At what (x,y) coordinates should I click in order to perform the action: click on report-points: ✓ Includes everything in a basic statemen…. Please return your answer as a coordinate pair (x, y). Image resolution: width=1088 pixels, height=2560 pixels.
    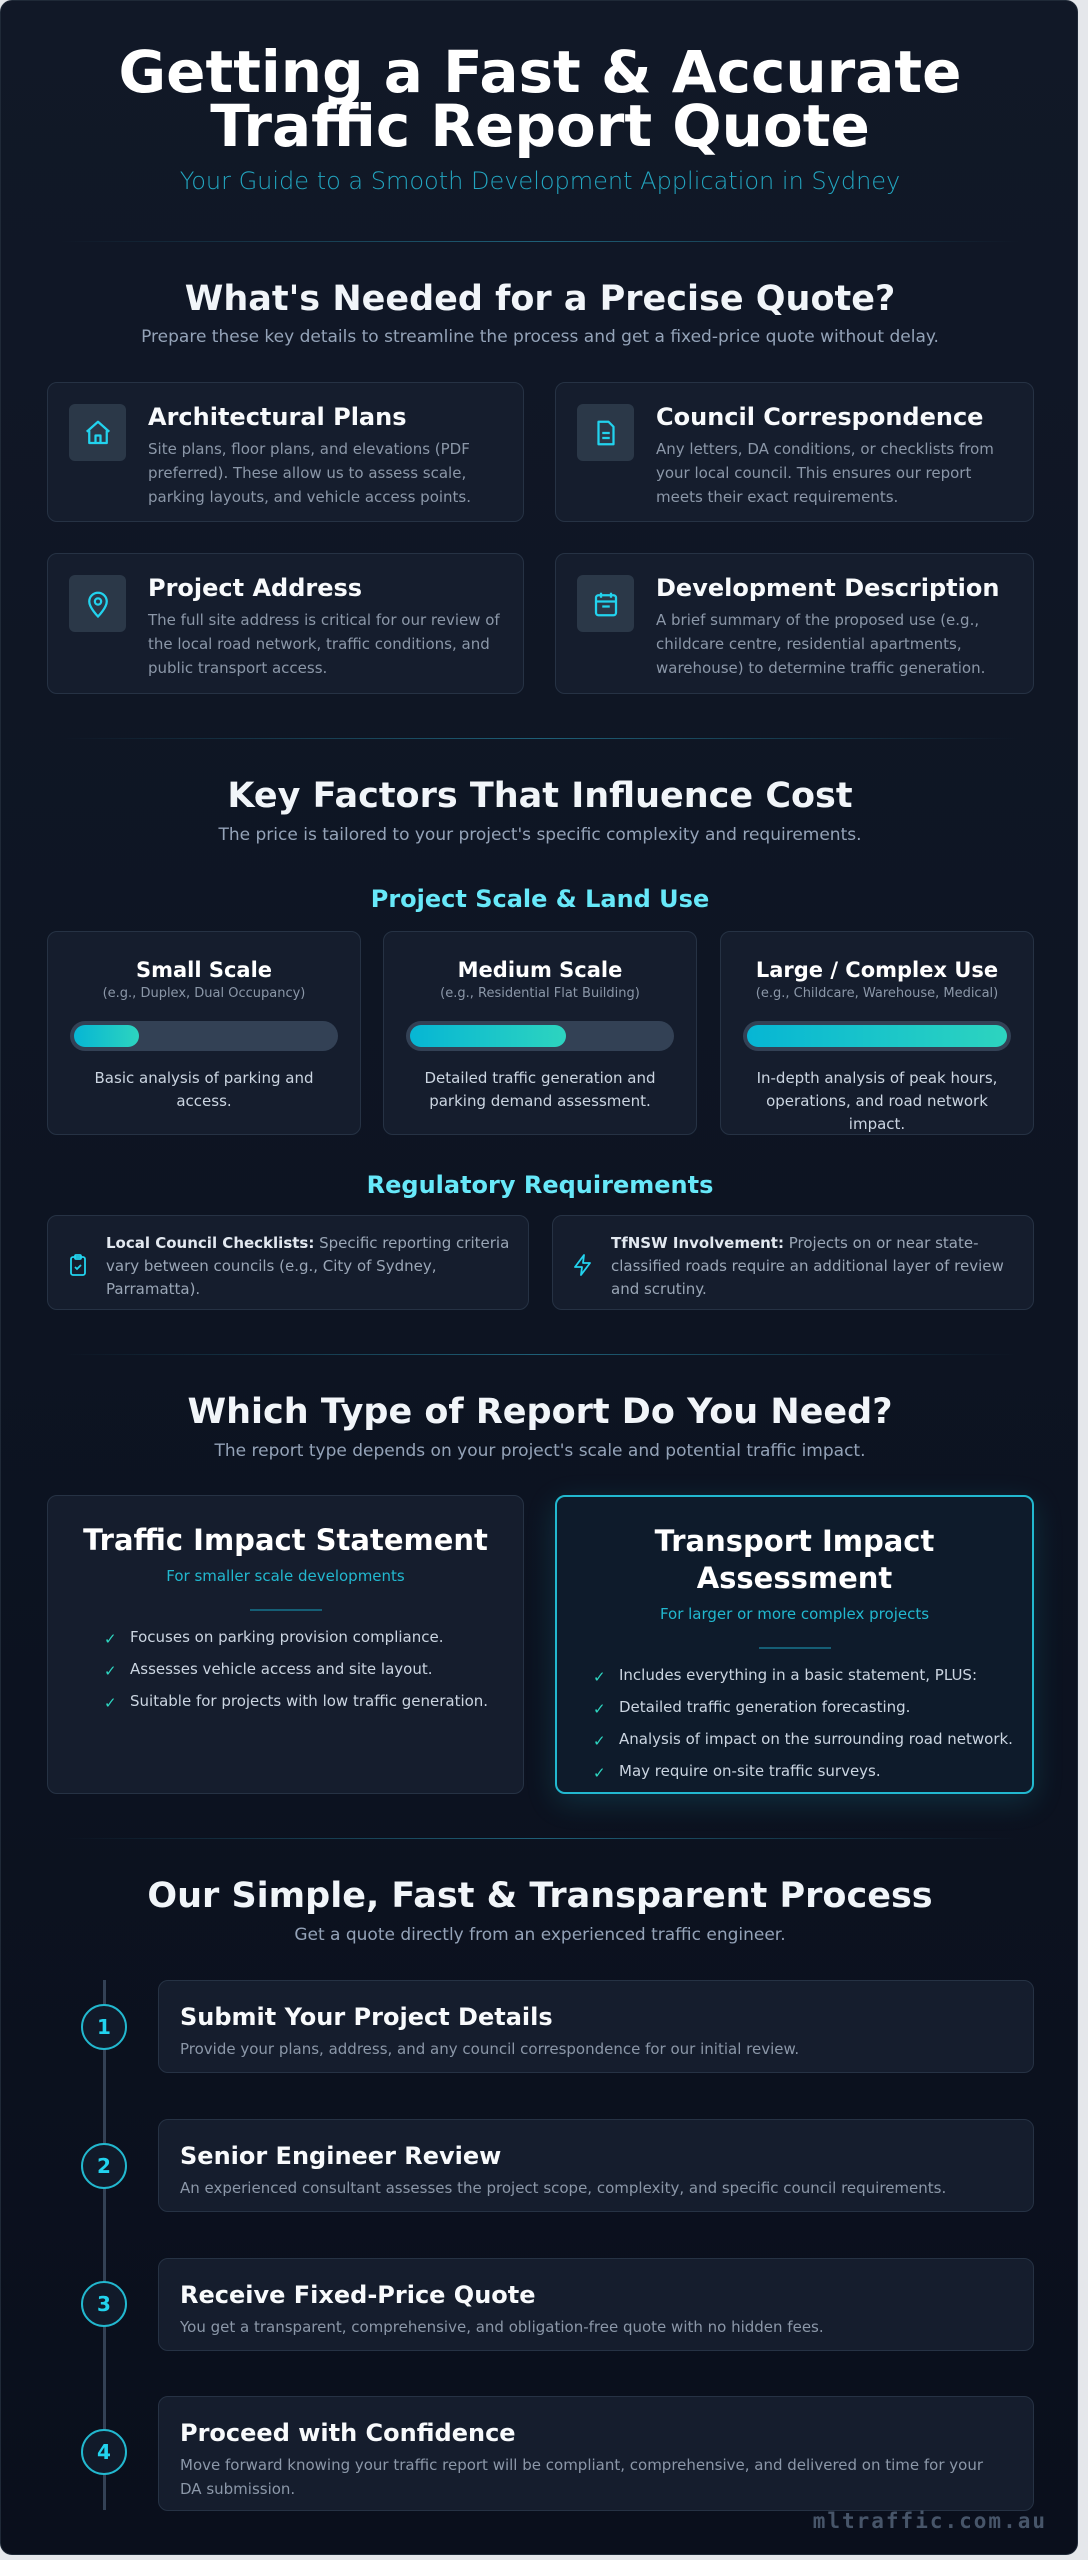
    Looking at the image, I should click on (807, 1723).